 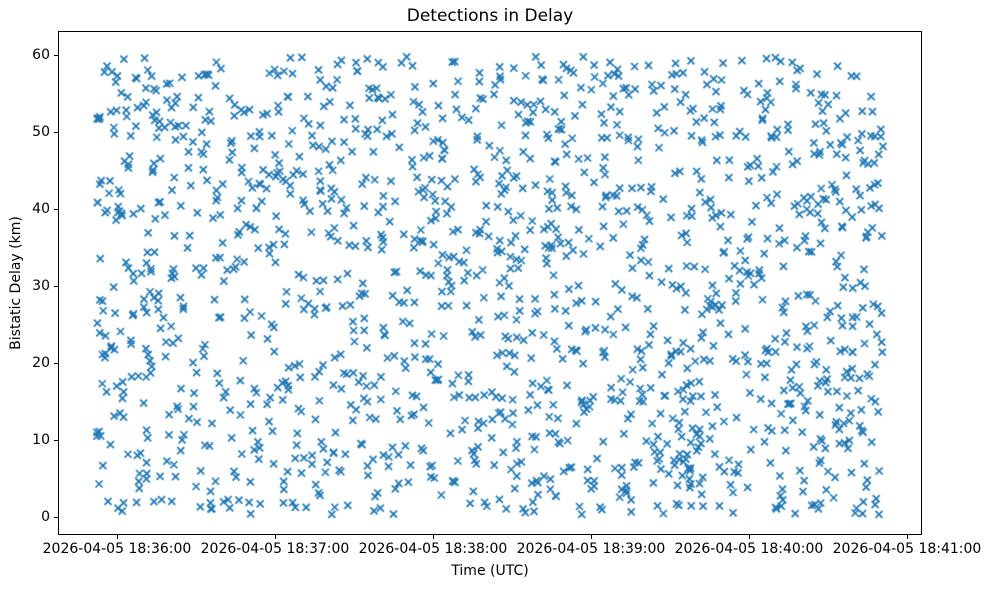 What do you see at coordinates (41, 131) in the screenshot?
I see `y-tick-label: 50` at bounding box center [41, 131].